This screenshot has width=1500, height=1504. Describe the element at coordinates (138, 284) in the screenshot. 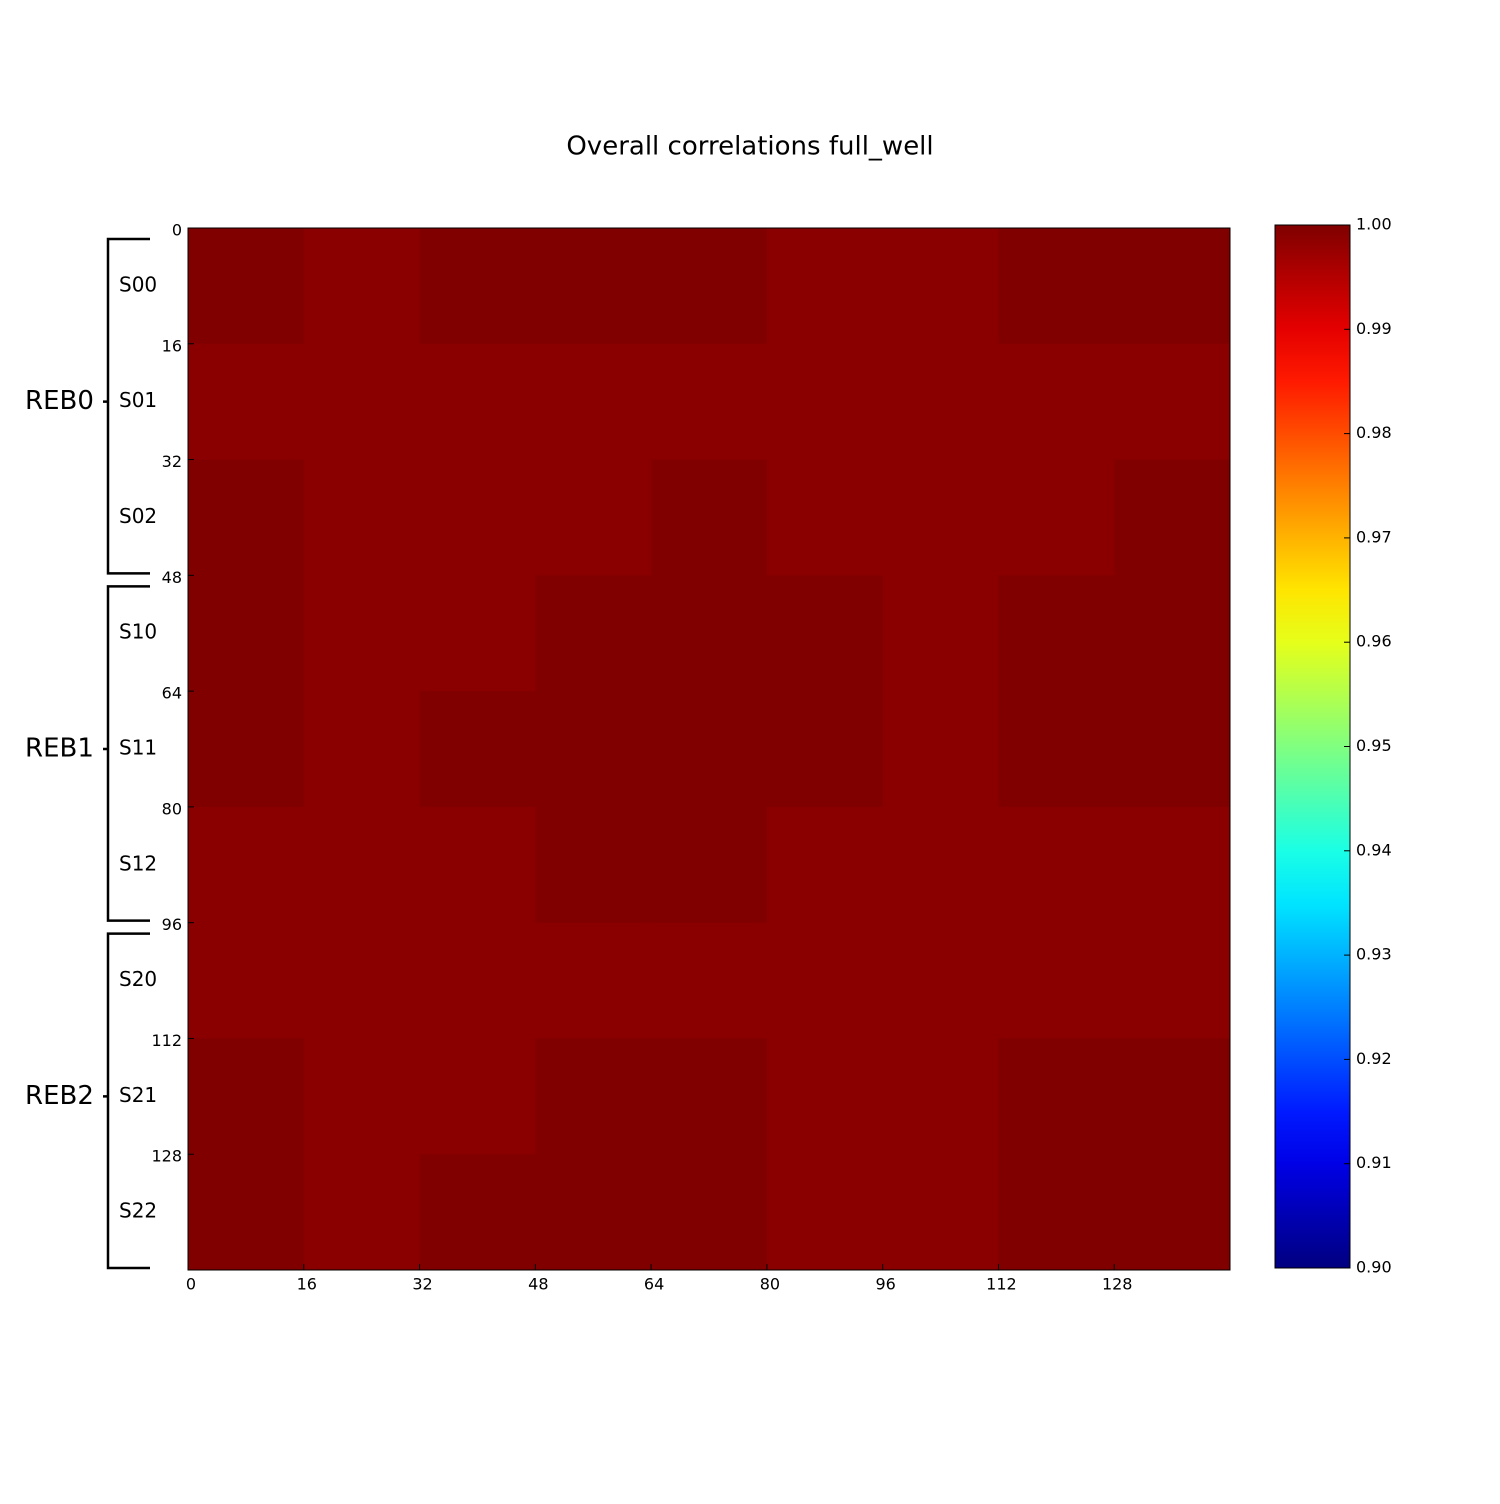

I see `segment-label: S00` at that location.